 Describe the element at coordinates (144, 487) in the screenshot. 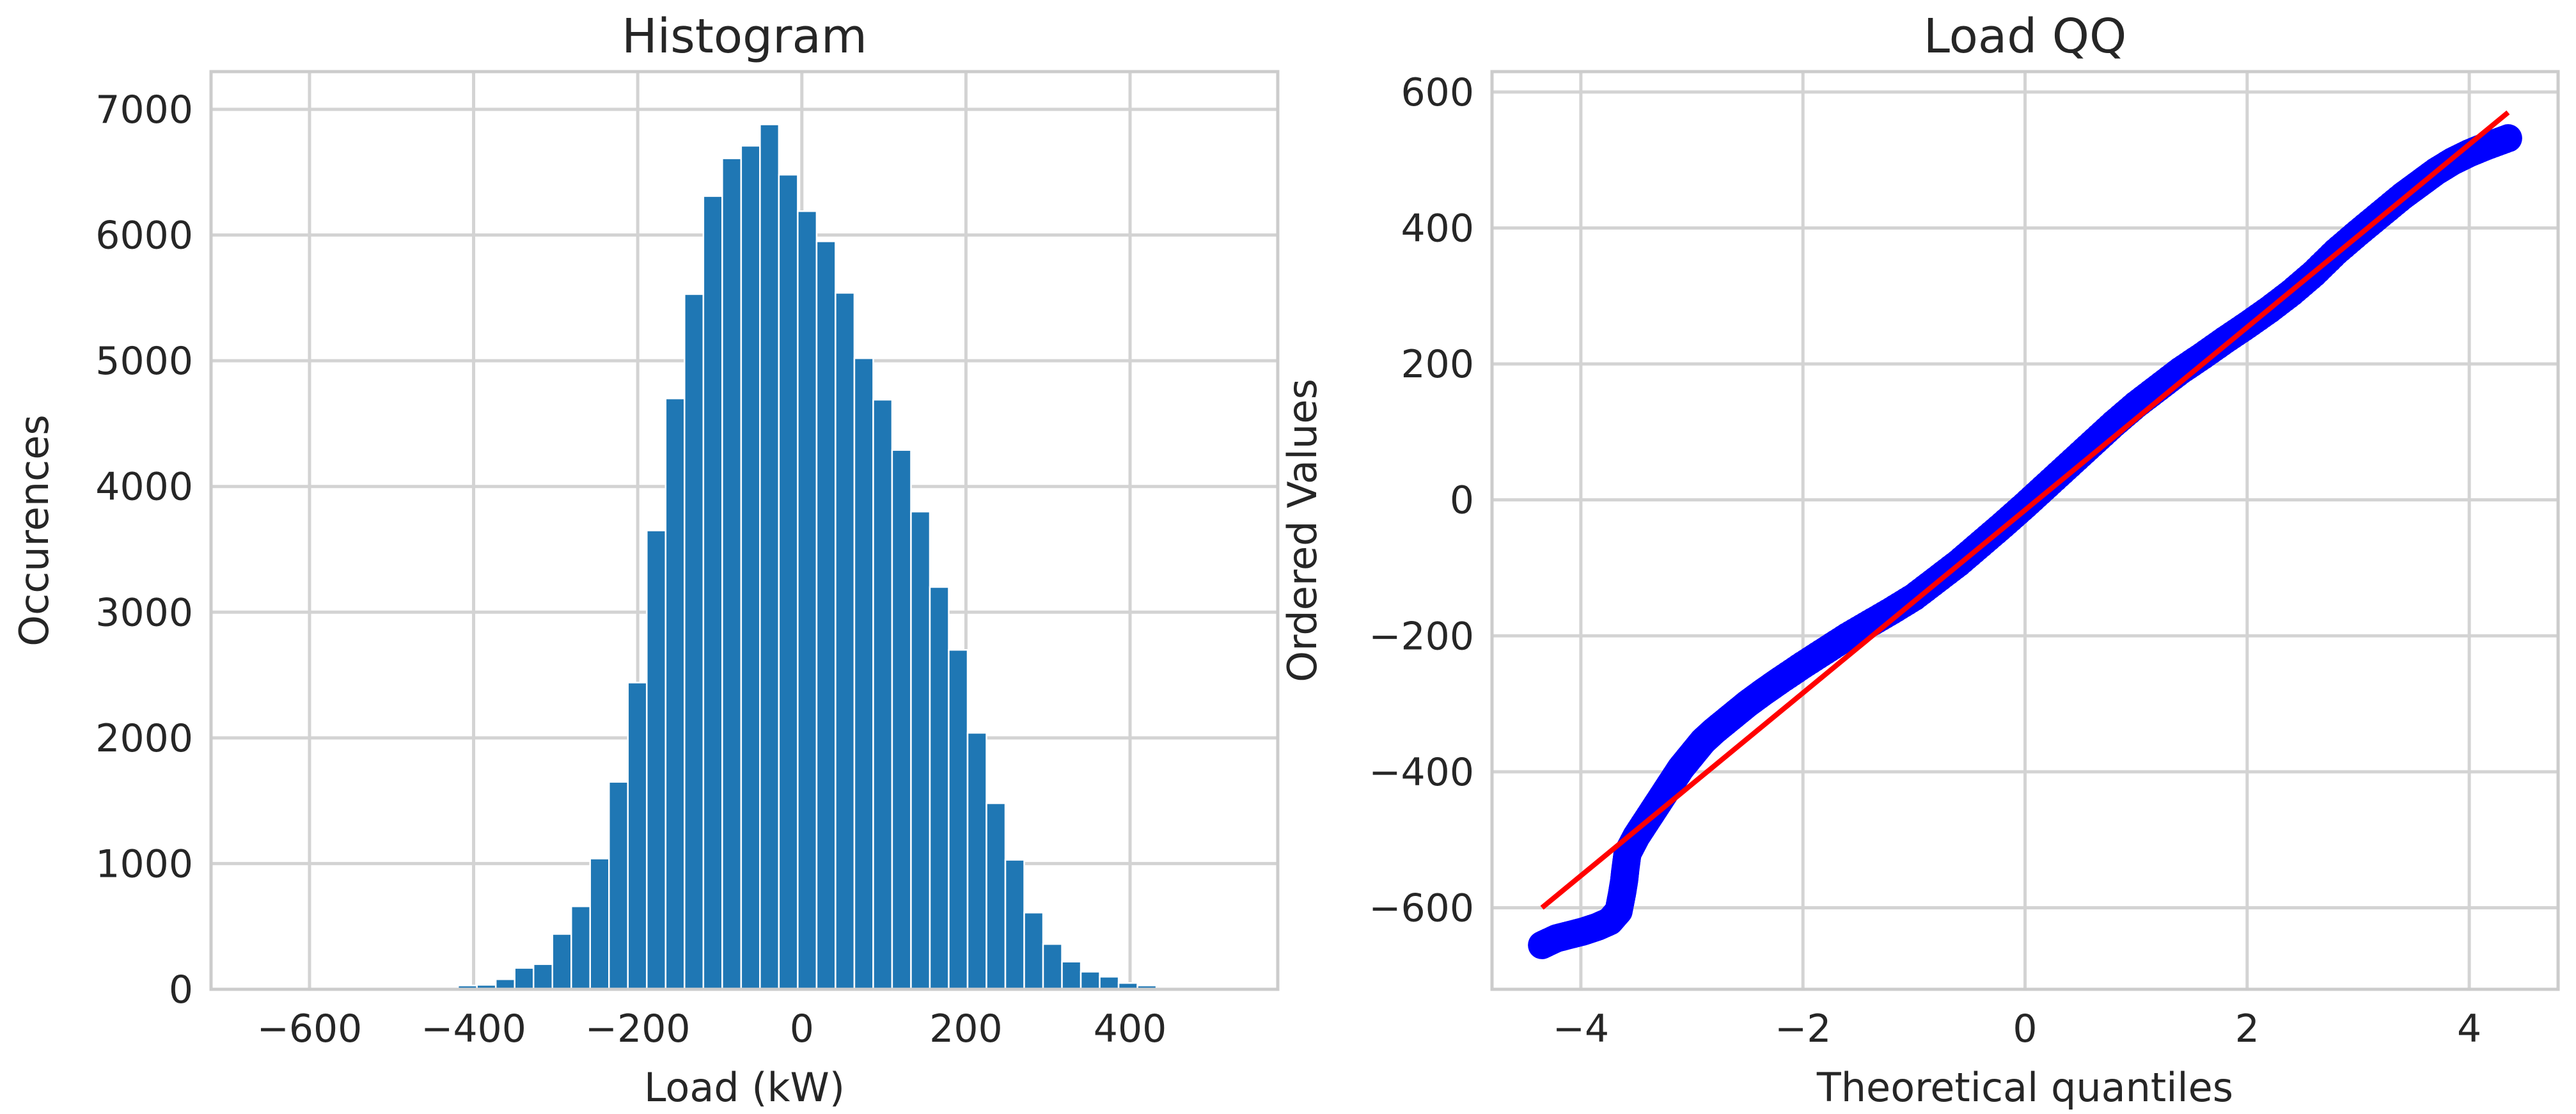

I see `histogram-y-tick-label: 4000` at that location.